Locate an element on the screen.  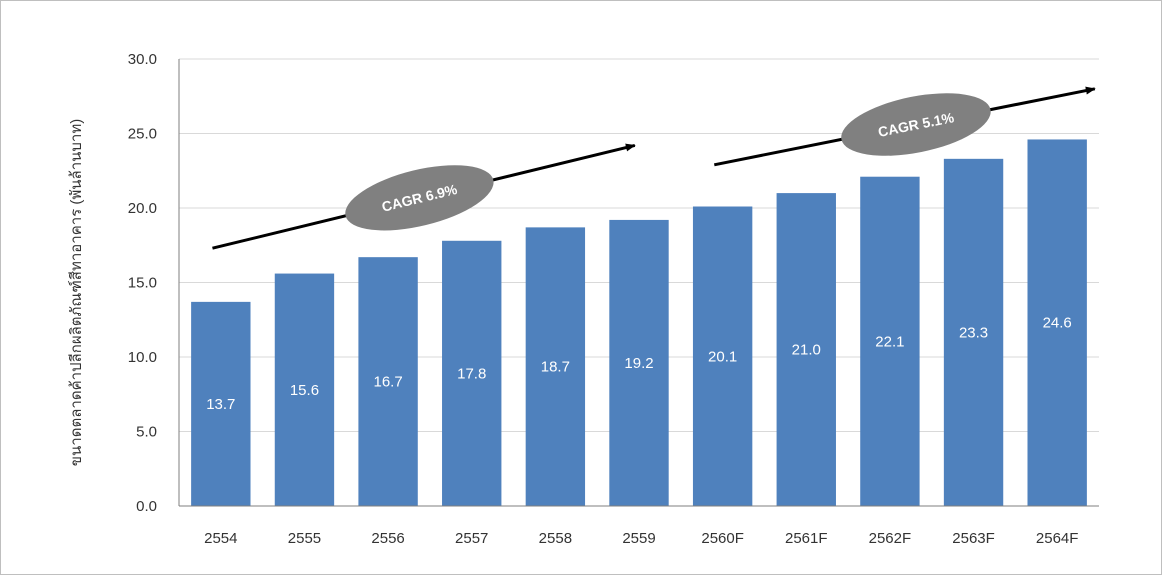
bar-value-label: 13.7 is located at coordinates (220, 404).